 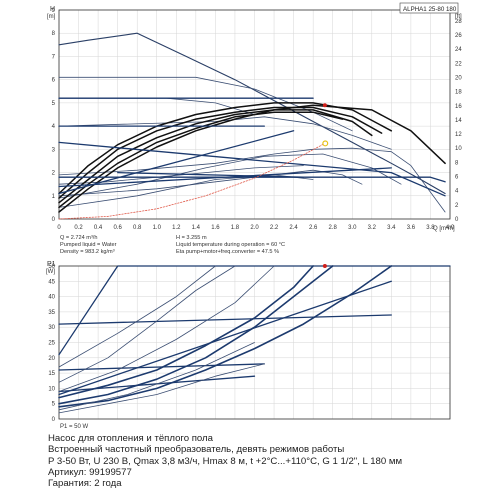 I want to click on model-label: ALPHA1 25-80 180, so click(x=430, y=9).